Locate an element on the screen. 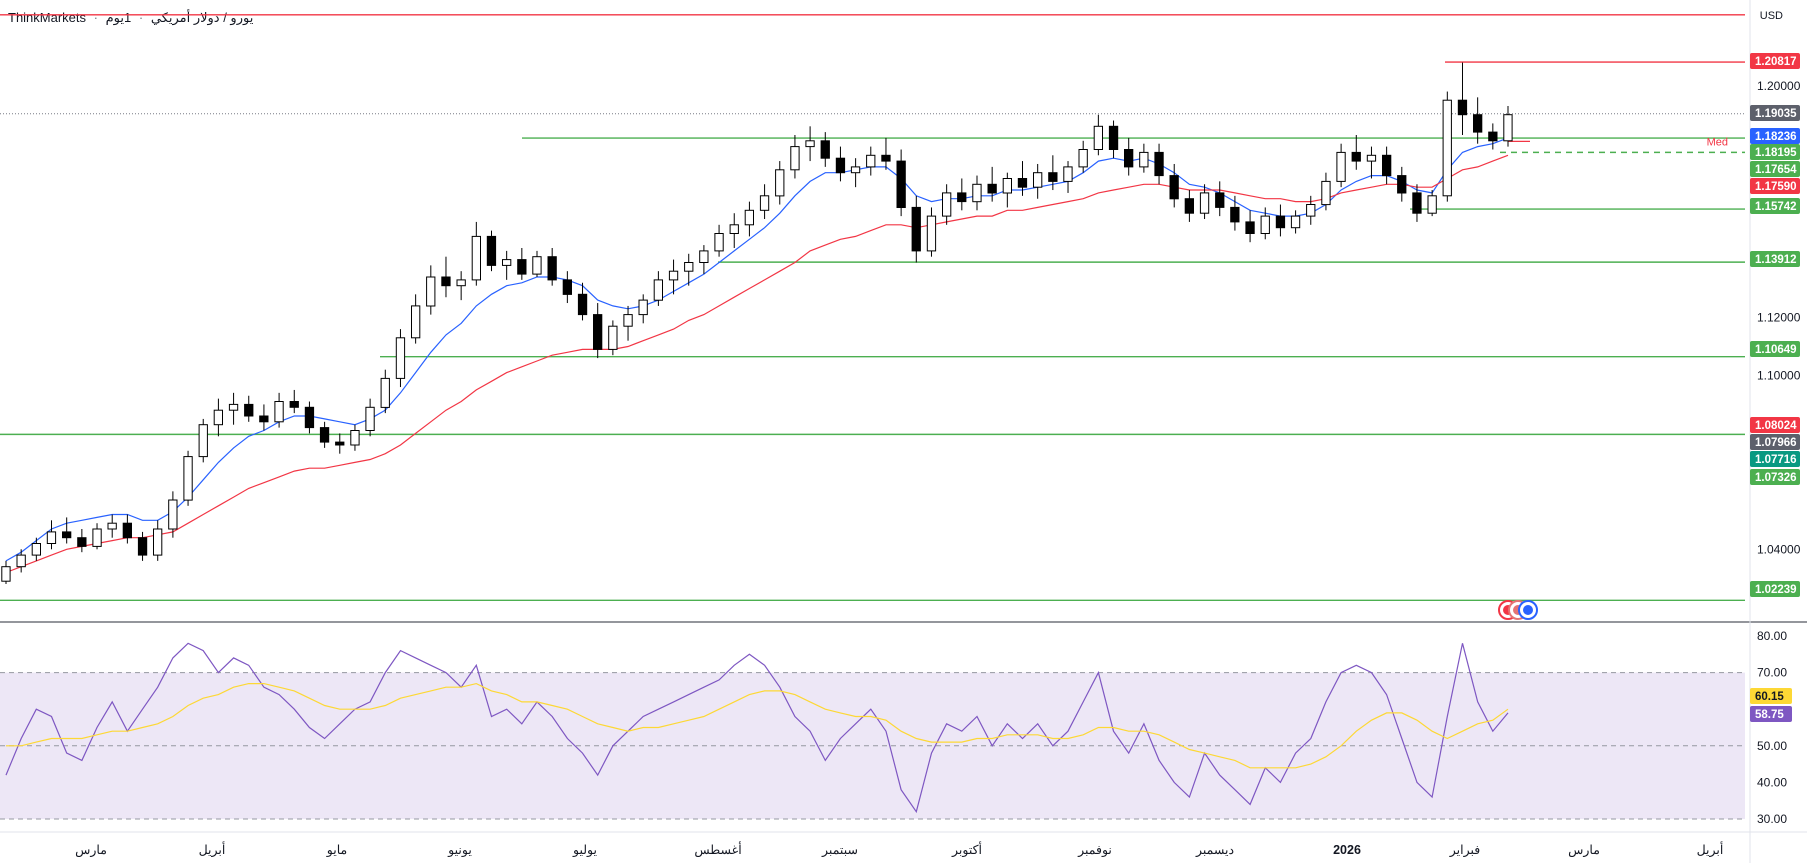 This screenshot has width=1807, height=863. price-badge: 1.15742 is located at coordinates (1775, 206).